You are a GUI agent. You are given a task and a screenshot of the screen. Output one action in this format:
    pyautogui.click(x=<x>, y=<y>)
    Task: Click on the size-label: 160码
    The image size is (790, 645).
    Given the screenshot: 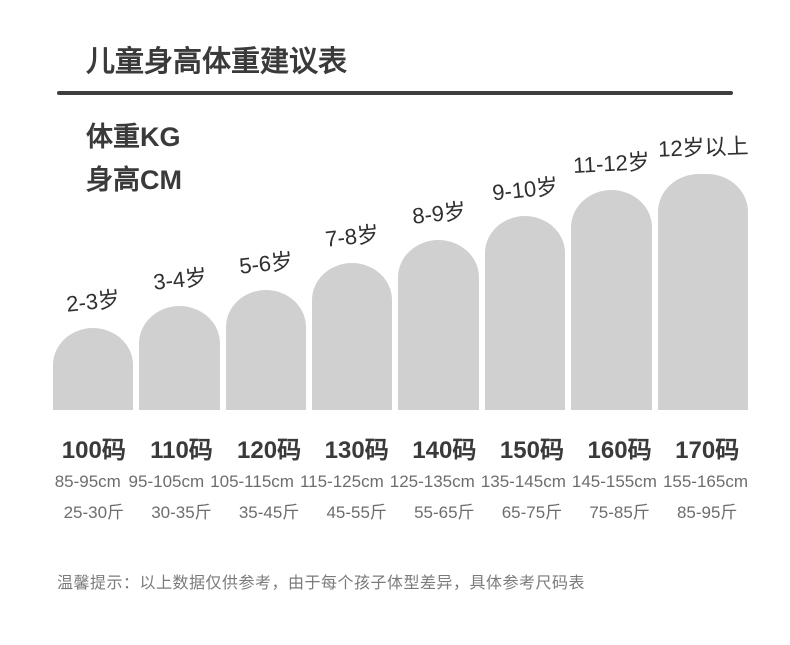 What is the action you would take?
    pyautogui.click(x=619, y=450)
    